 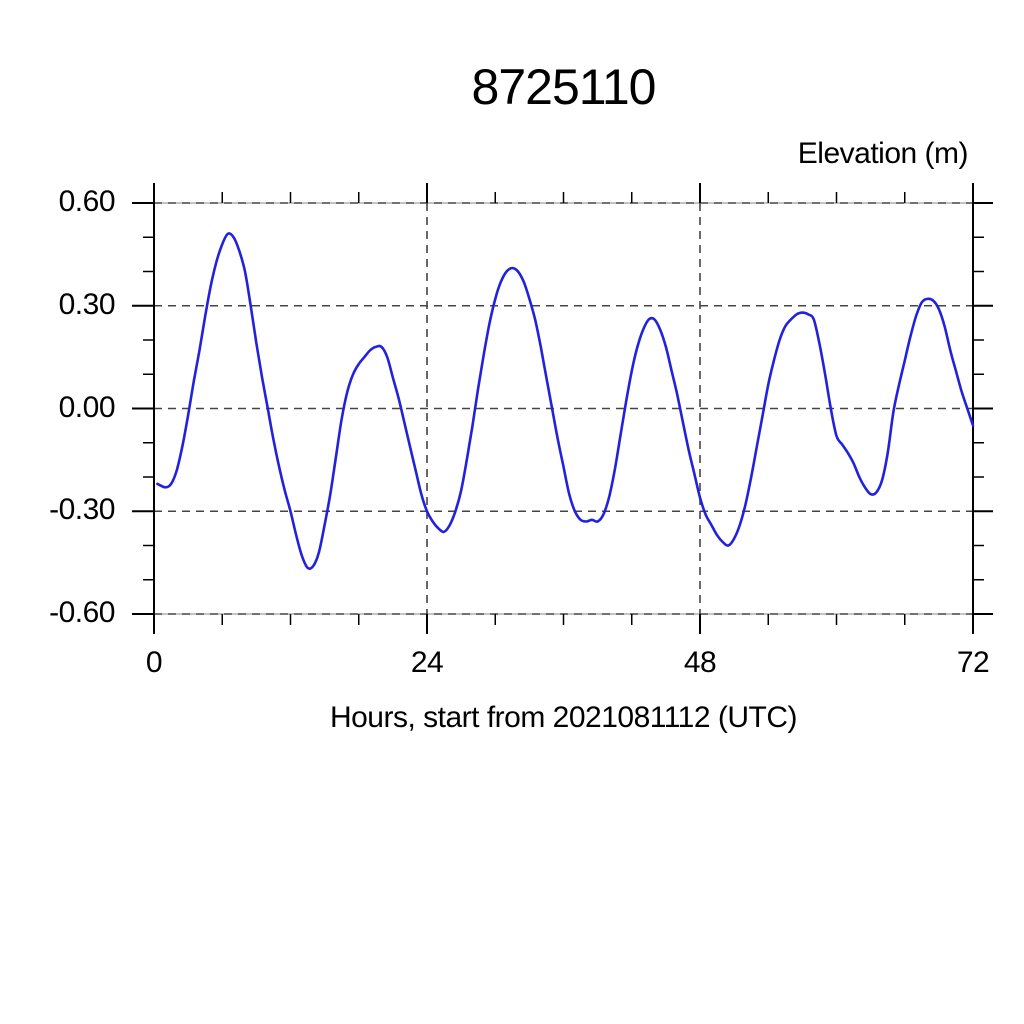 I want to click on x-tick-label-72: 72, so click(x=973, y=662).